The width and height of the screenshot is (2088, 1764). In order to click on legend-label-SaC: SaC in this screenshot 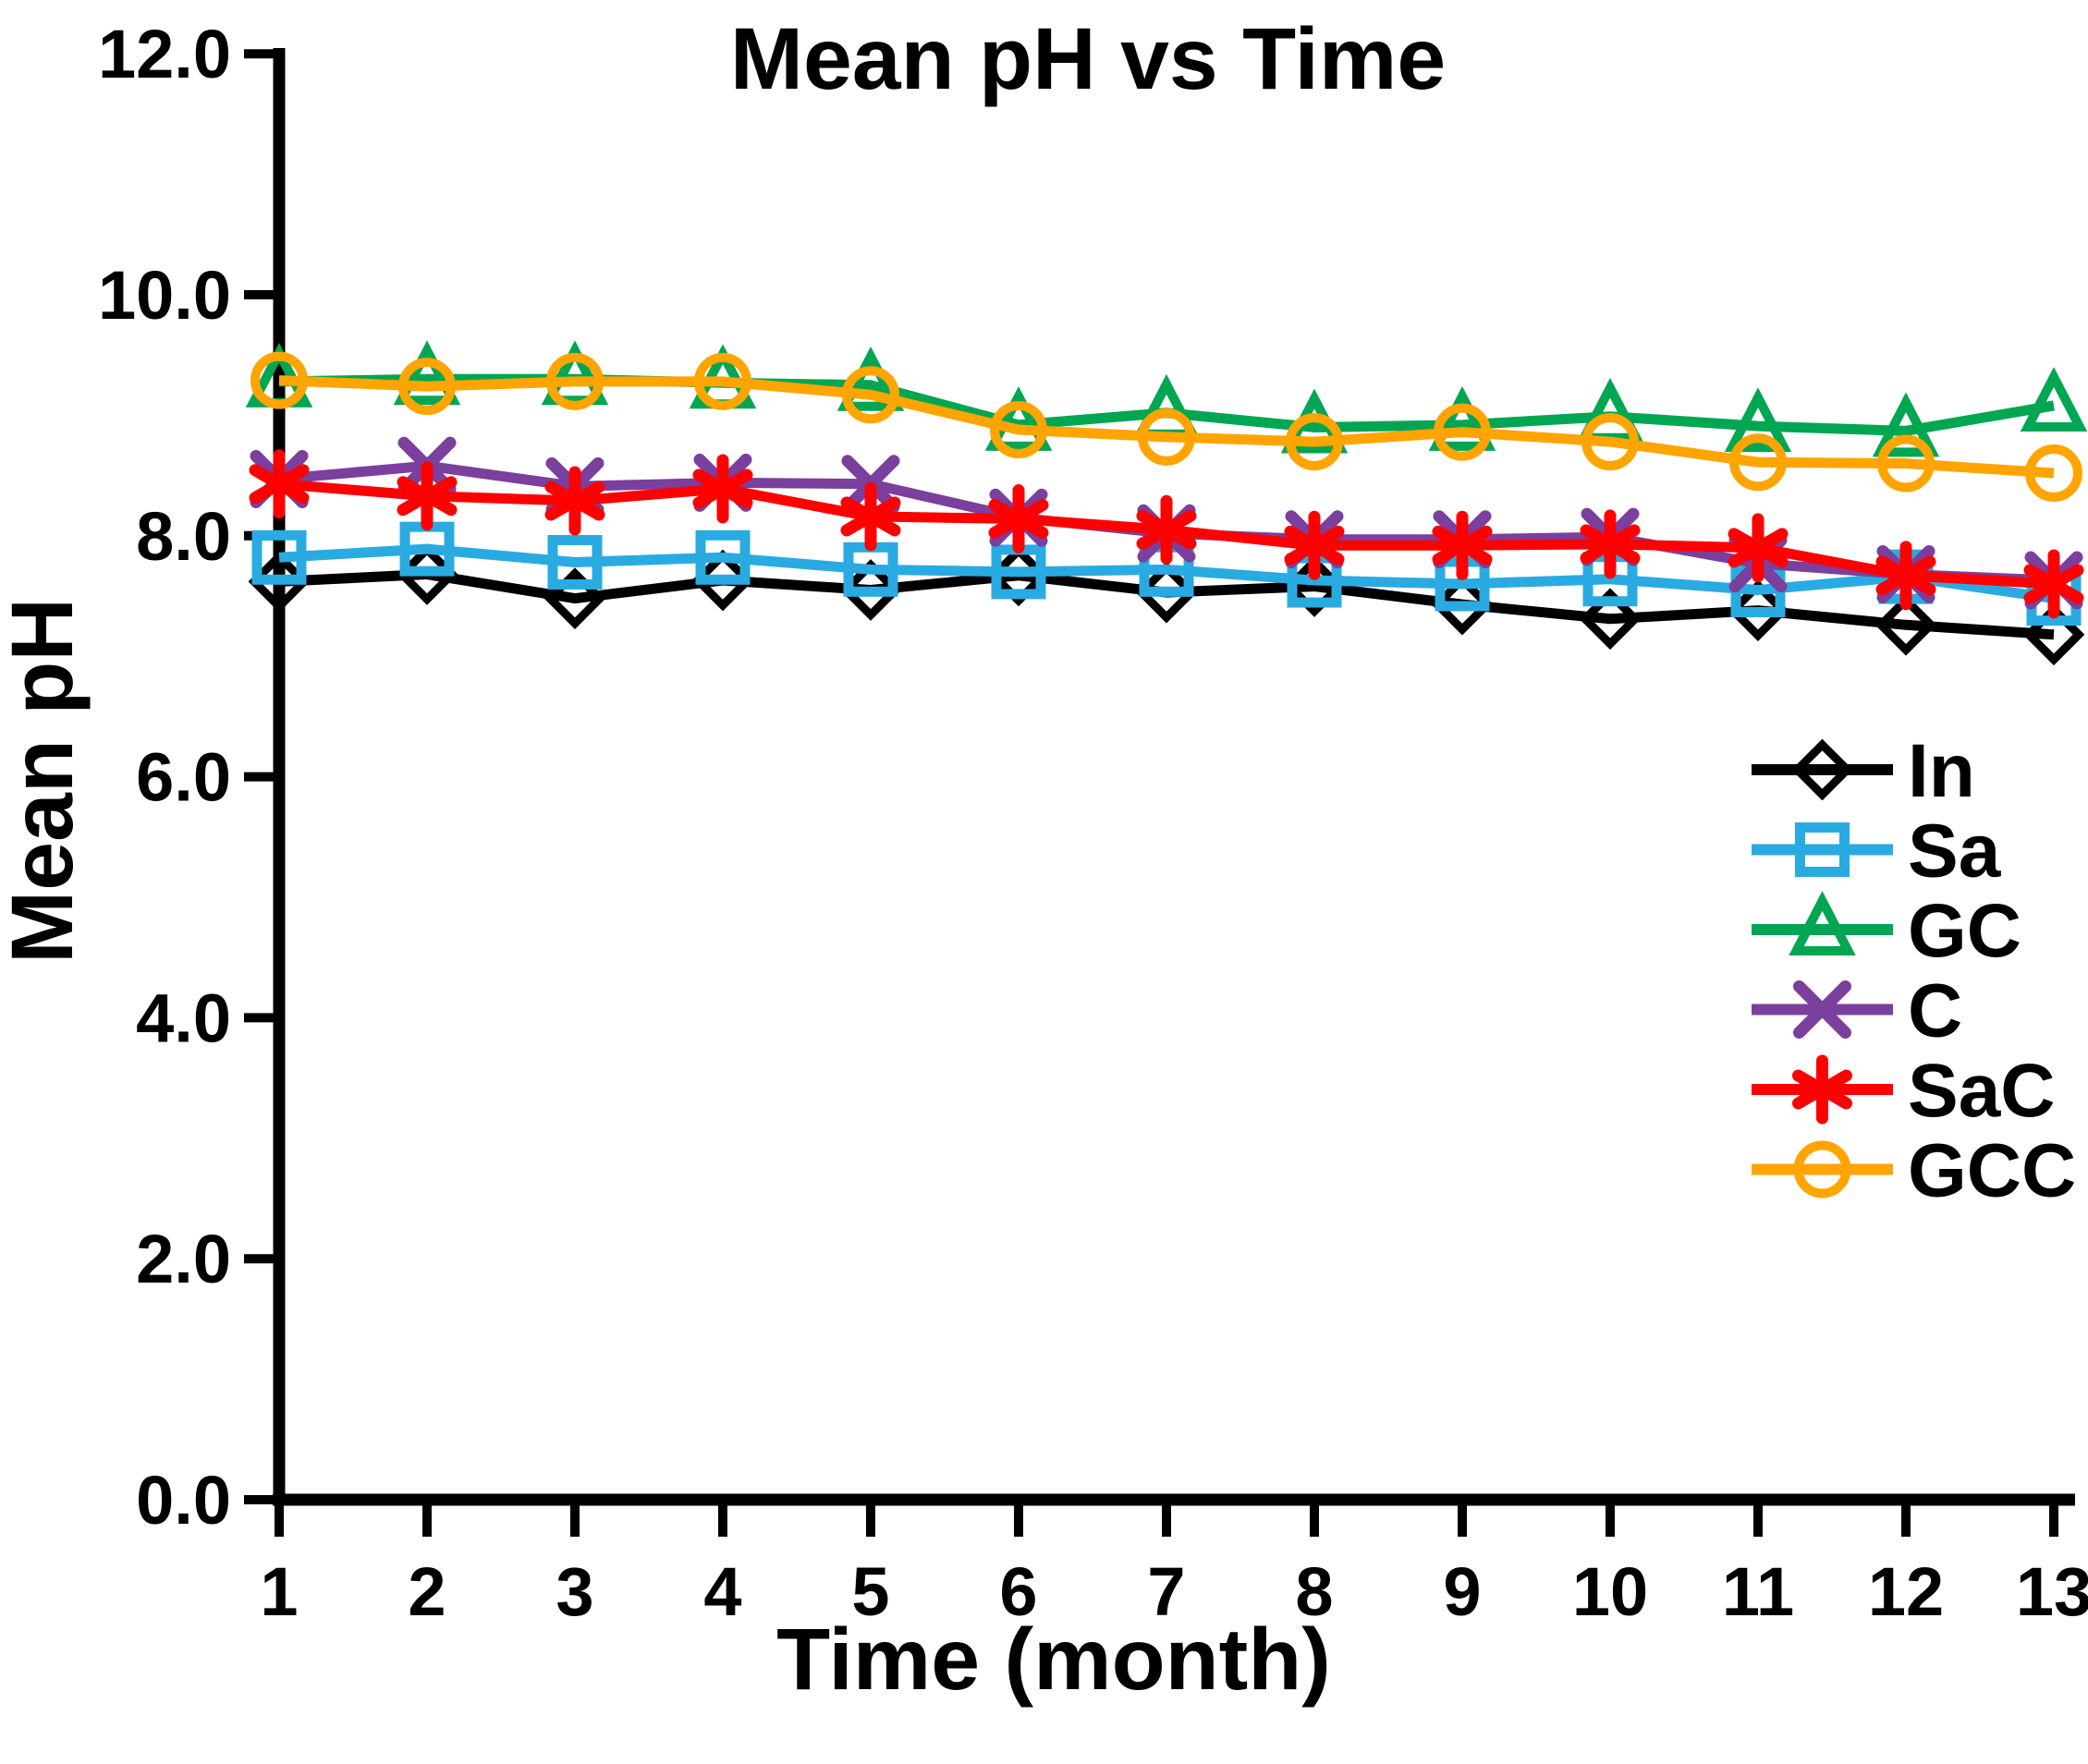, I will do `click(1982, 1091)`.